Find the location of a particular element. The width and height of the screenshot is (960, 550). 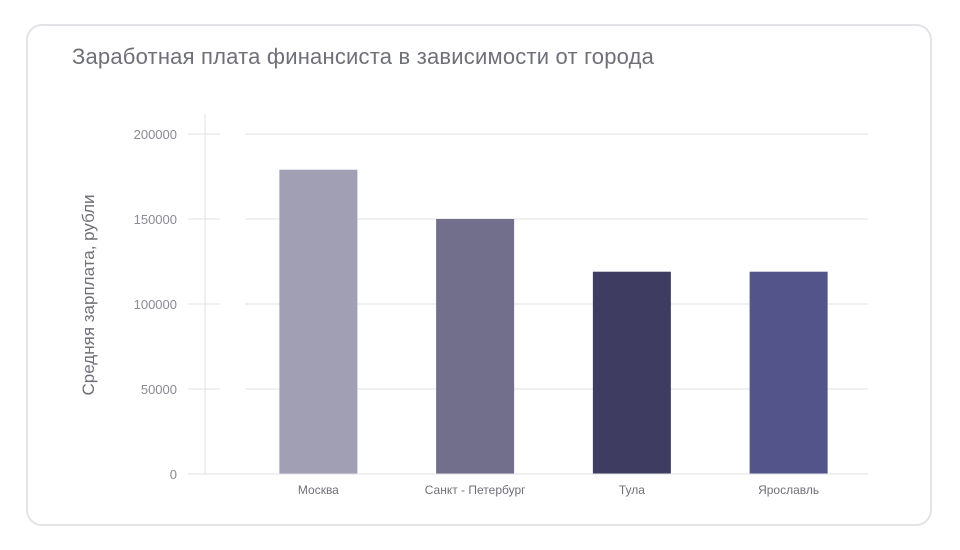

x-tick-label: Тула is located at coordinates (632, 490).